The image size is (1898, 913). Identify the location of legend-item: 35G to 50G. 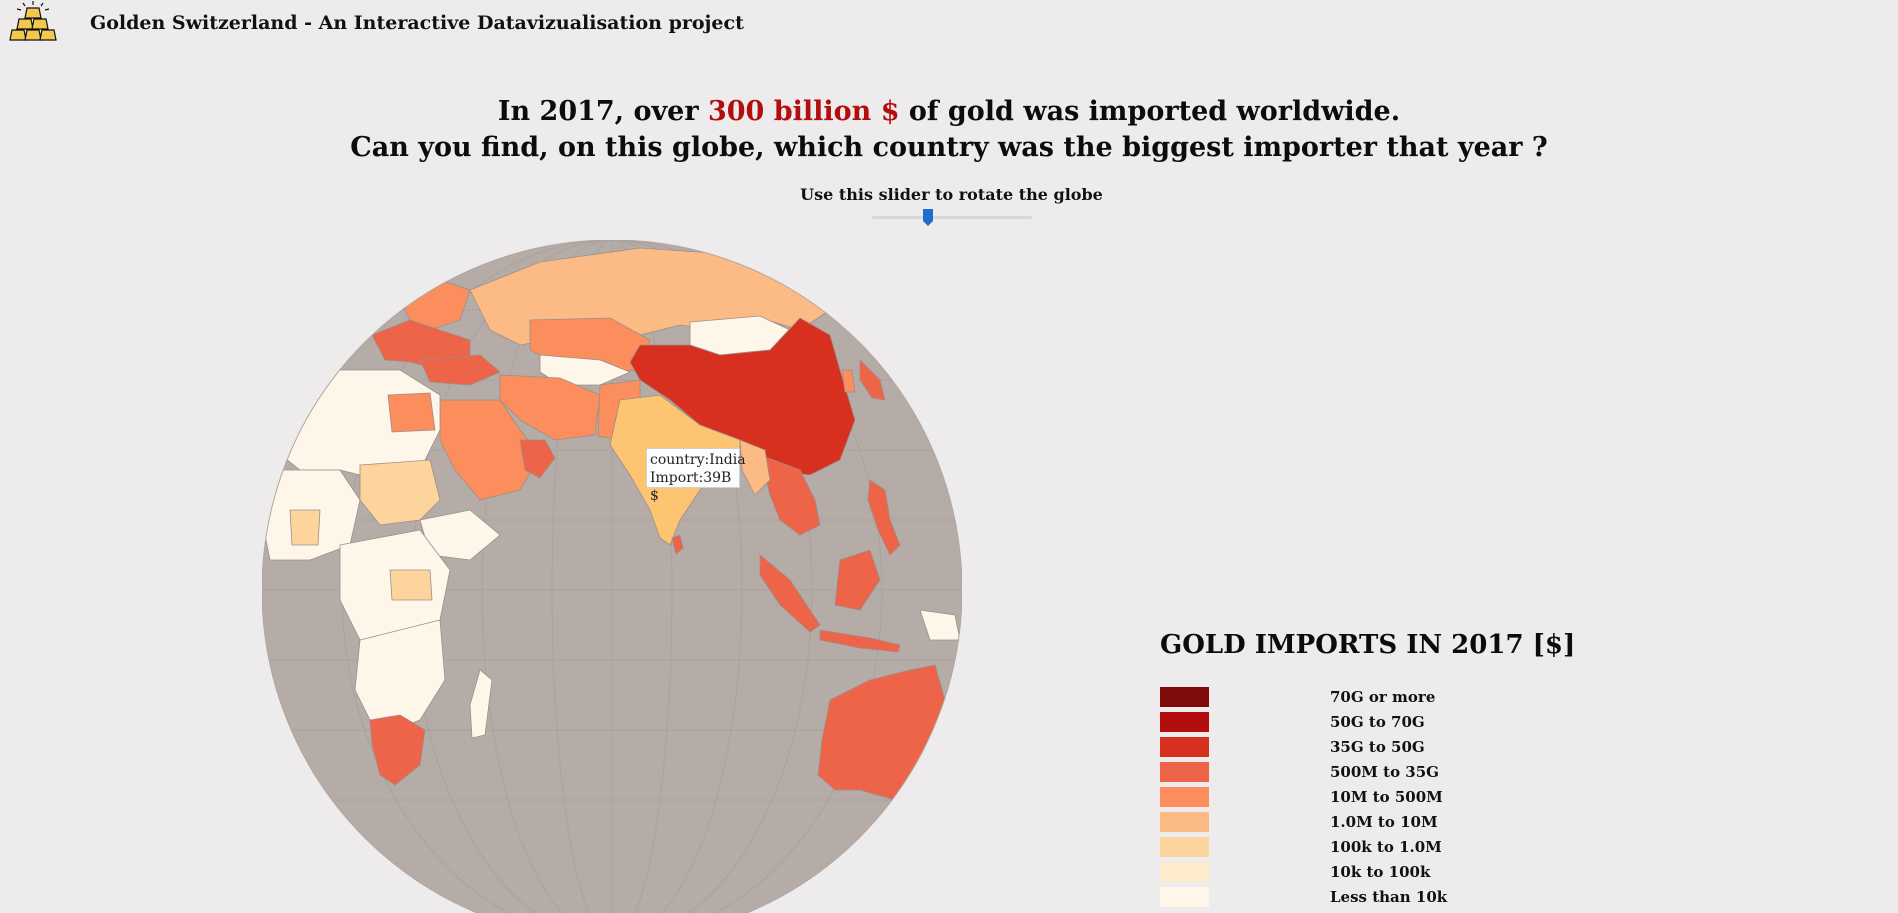
(1330, 747).